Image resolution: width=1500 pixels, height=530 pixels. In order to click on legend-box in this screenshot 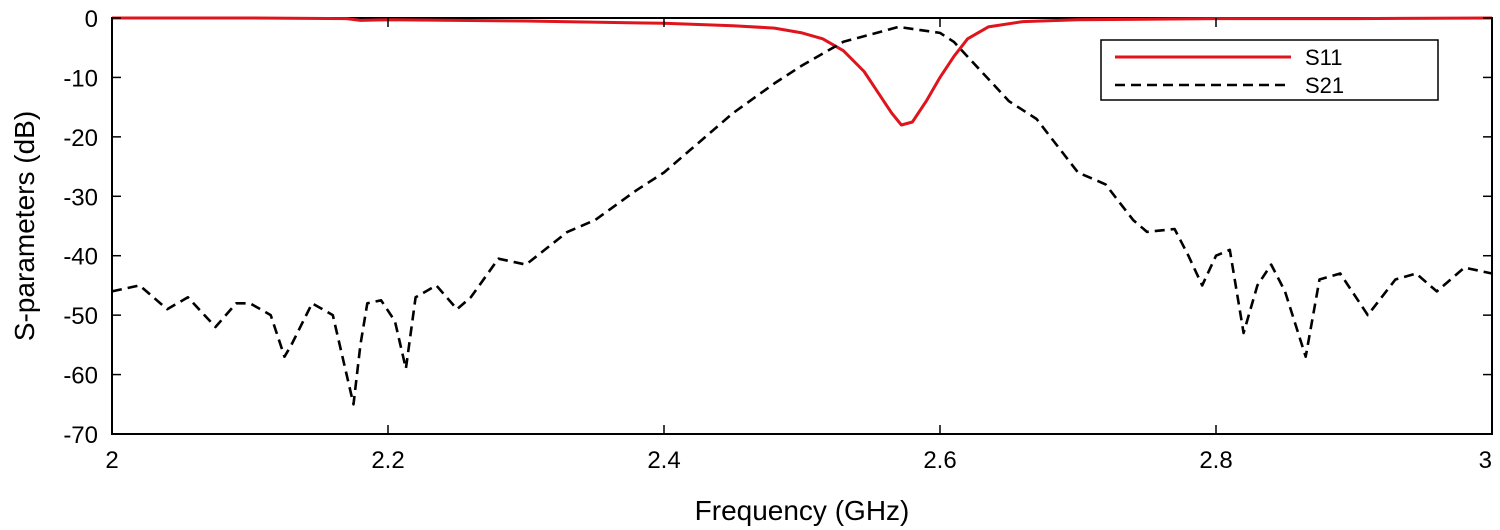, I will do `click(1269, 70)`.